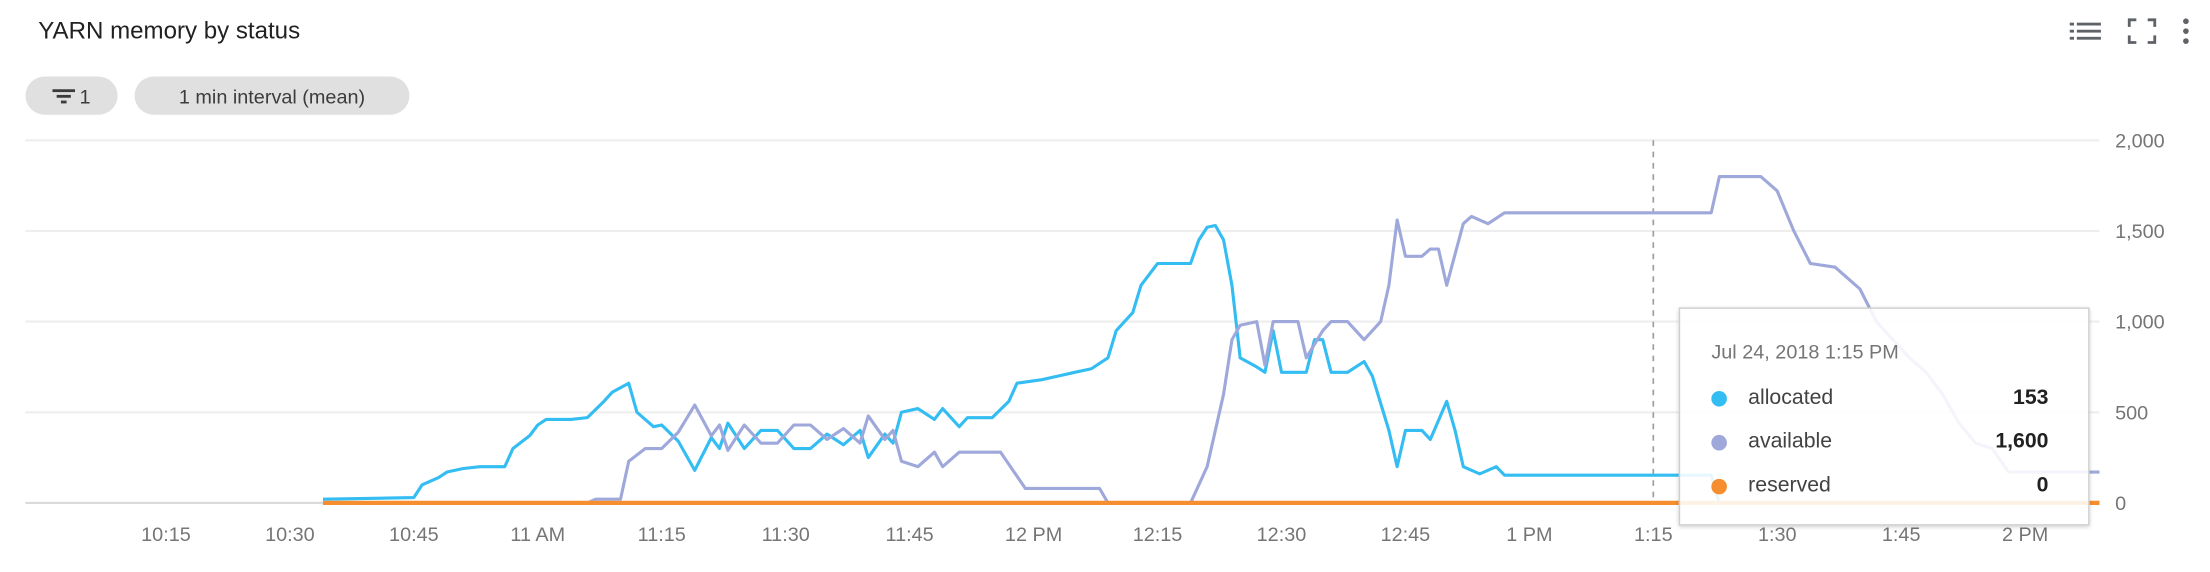  I want to click on chart-title: YARN memory by status, so click(169, 30).